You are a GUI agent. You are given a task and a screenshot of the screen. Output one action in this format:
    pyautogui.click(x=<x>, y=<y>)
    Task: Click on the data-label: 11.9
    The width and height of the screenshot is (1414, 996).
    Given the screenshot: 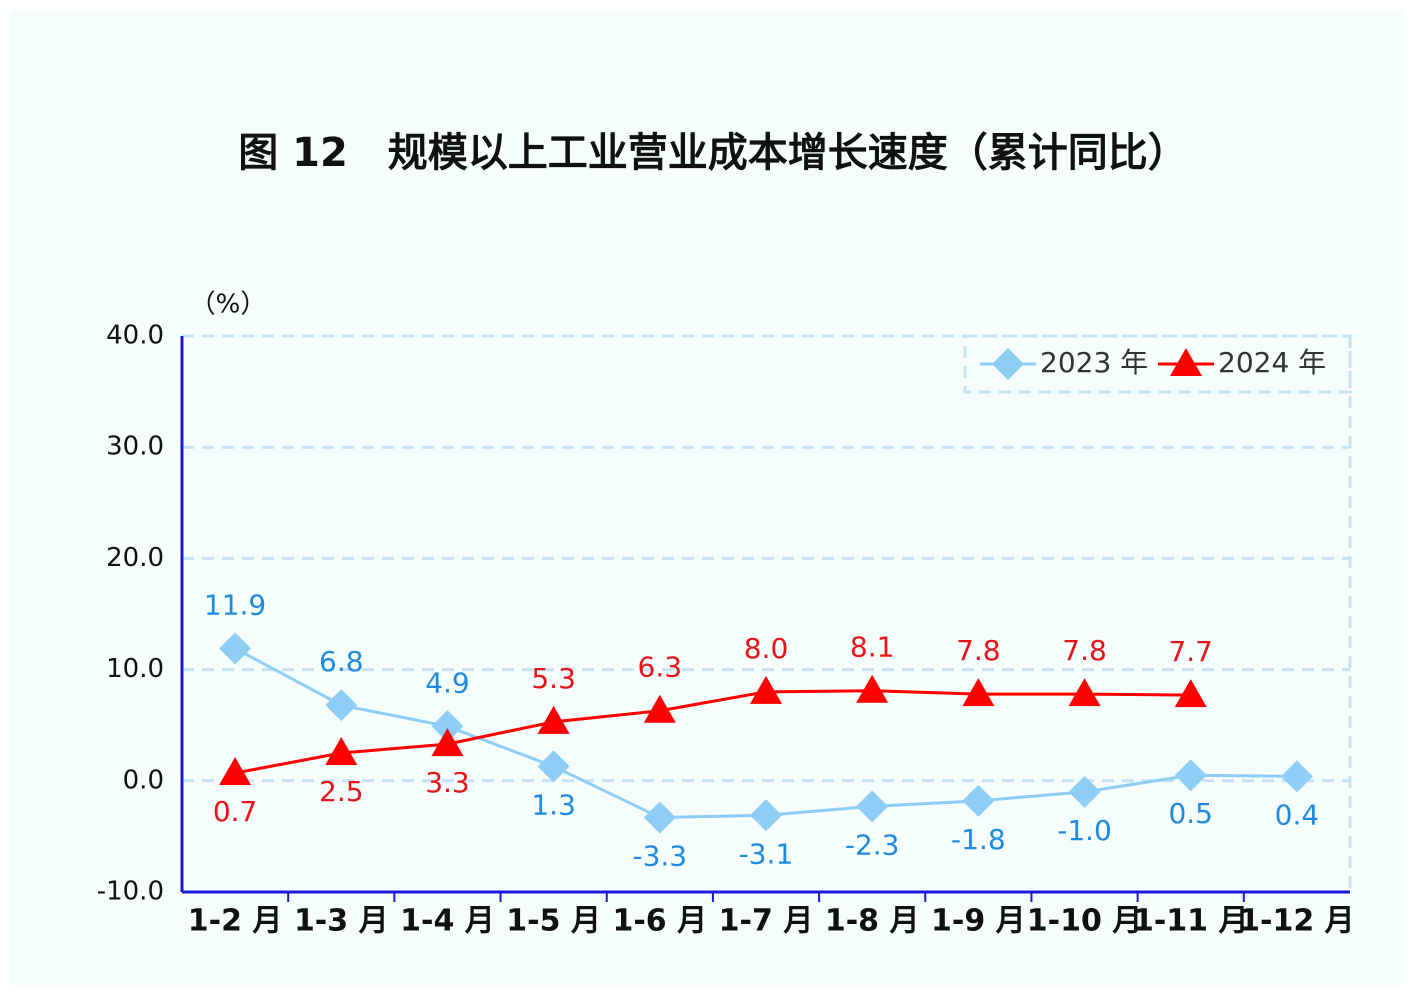 What is the action you would take?
    pyautogui.click(x=235, y=604)
    